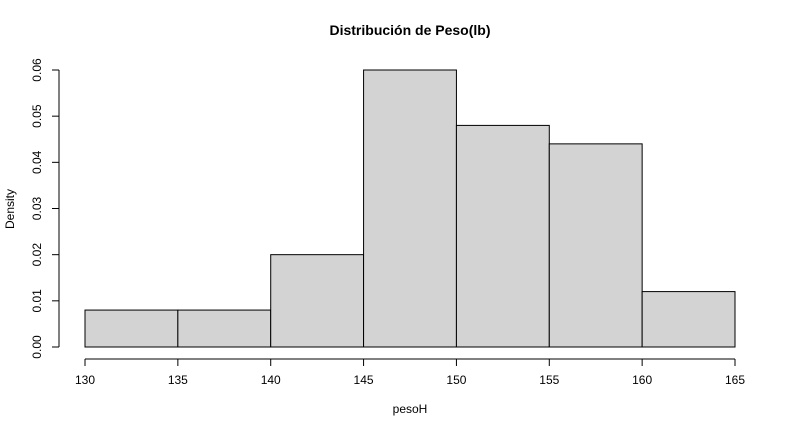 The height and width of the screenshot is (432, 792). I want to click on y-tick-label: 0.05, so click(37, 116).